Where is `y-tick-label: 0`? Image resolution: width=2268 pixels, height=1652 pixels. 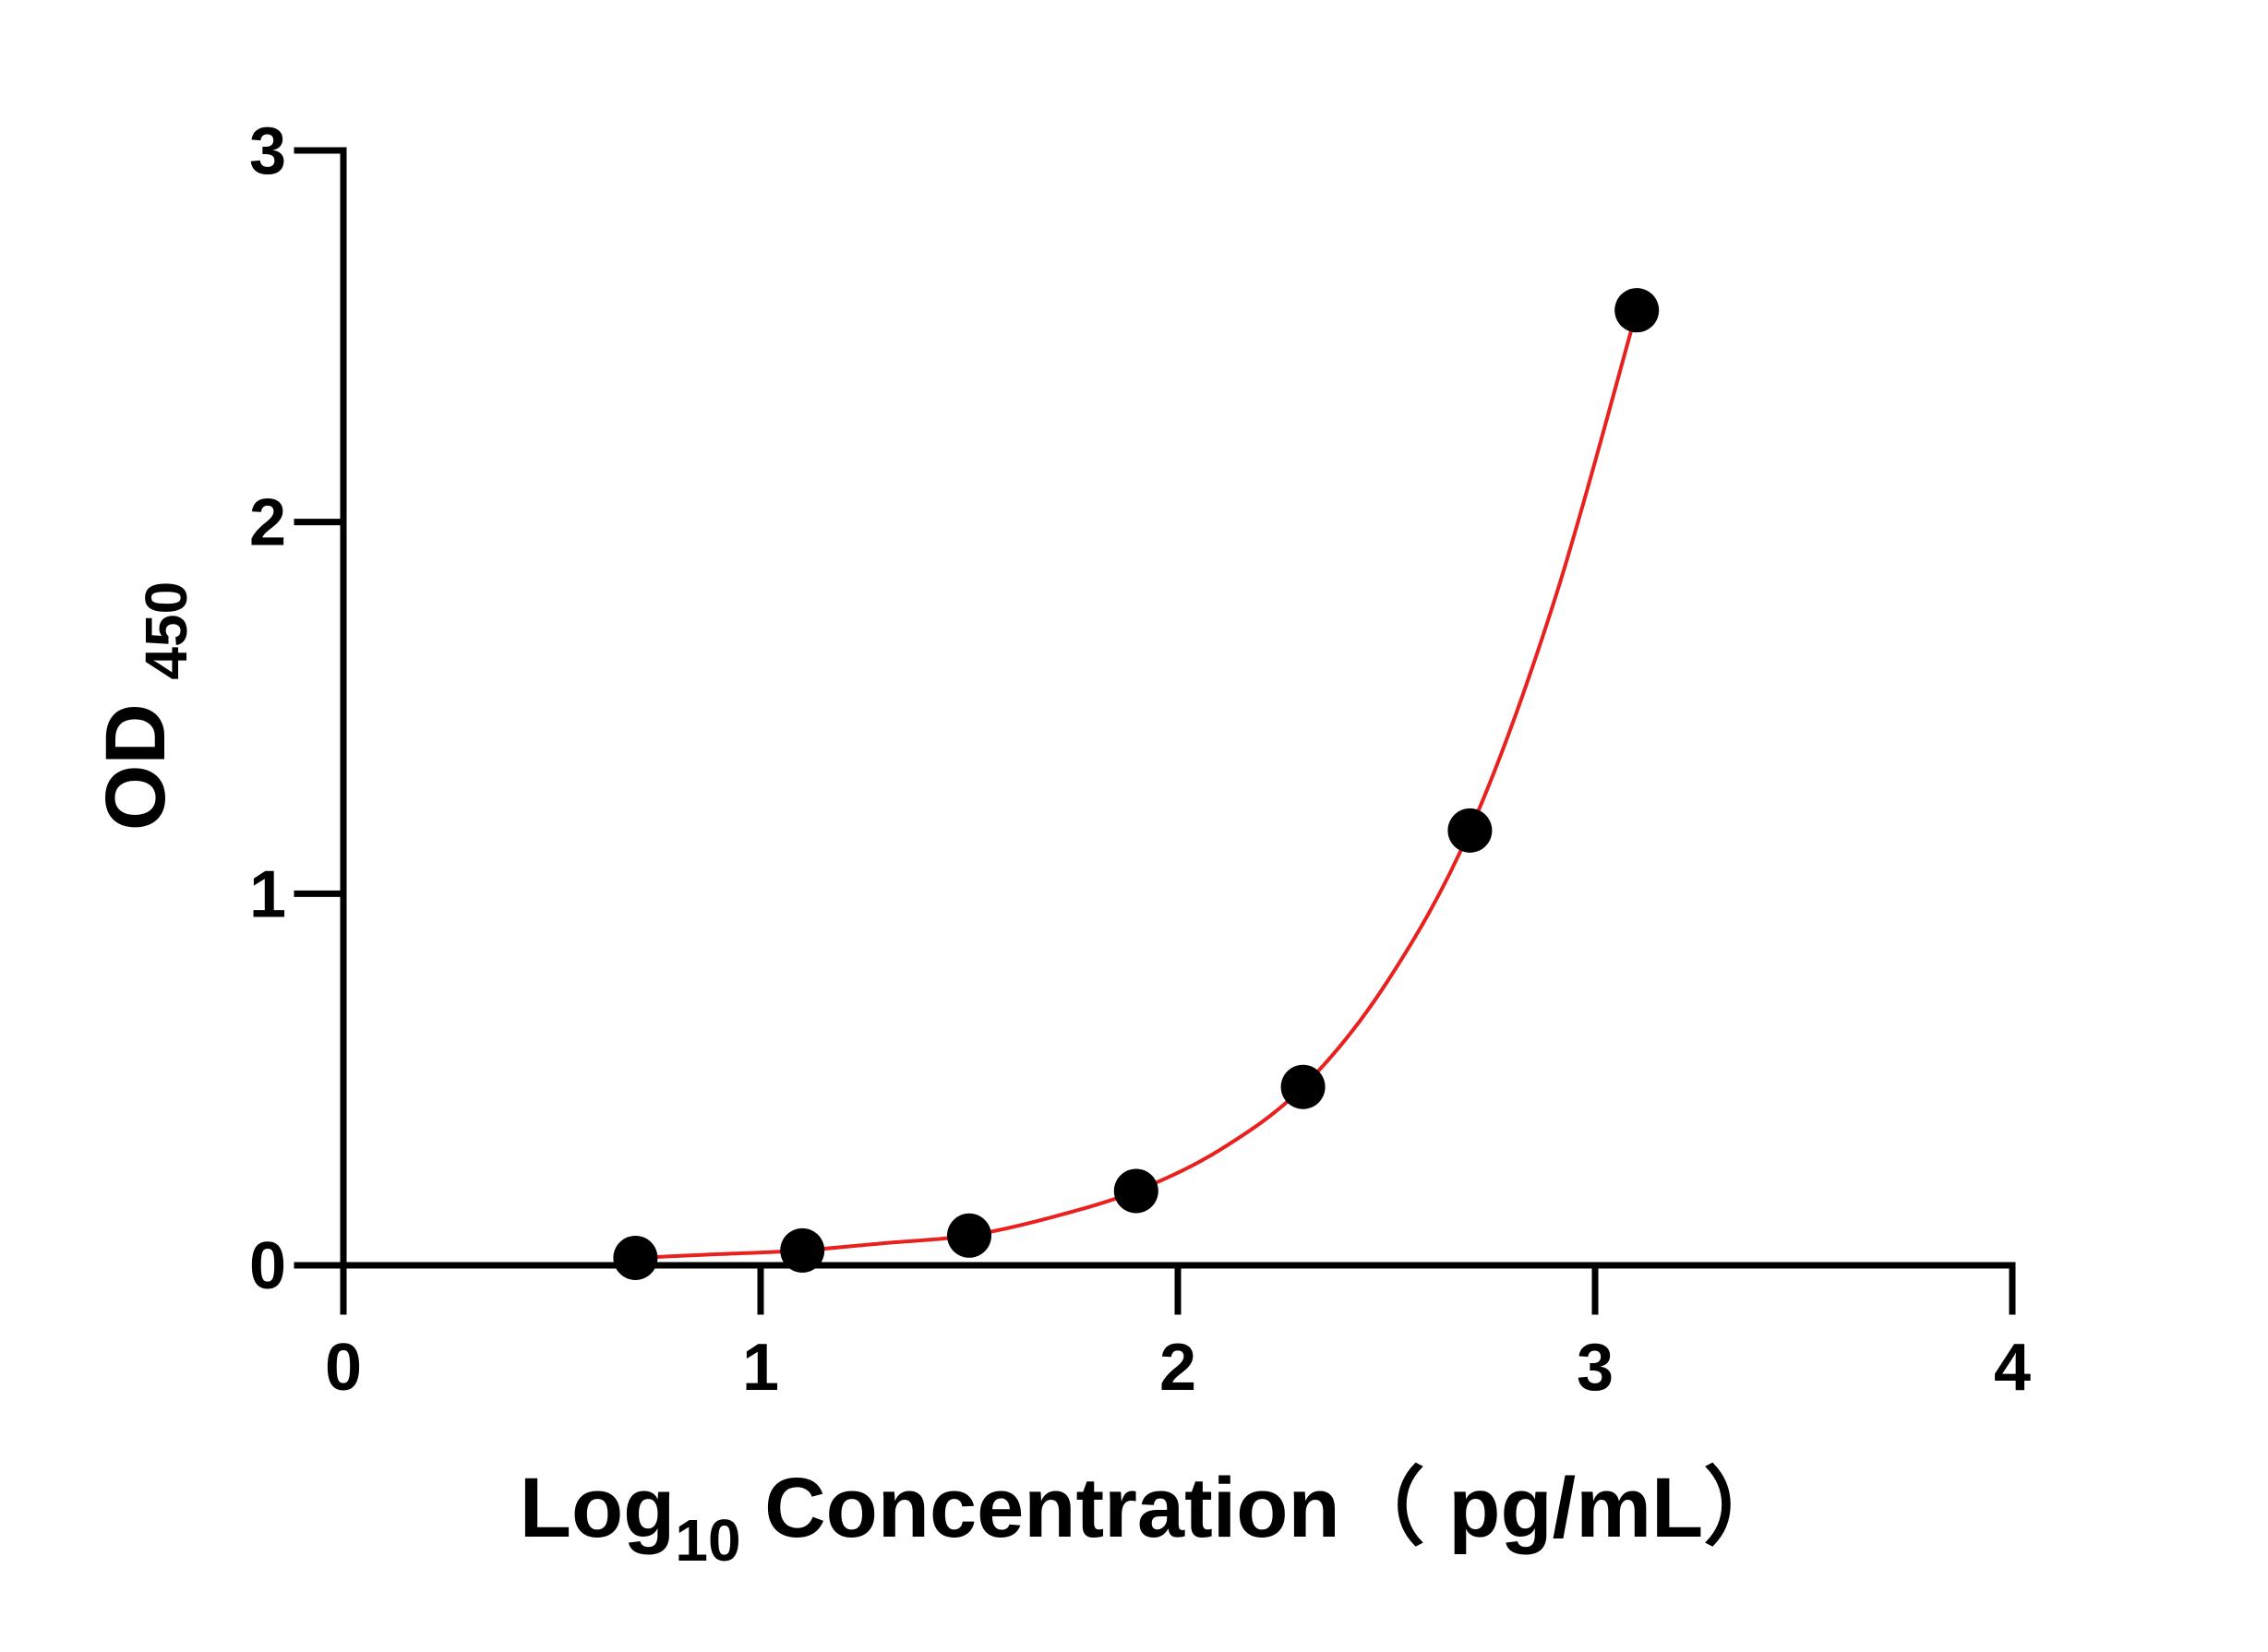
y-tick-label: 0 is located at coordinates (267, 1266).